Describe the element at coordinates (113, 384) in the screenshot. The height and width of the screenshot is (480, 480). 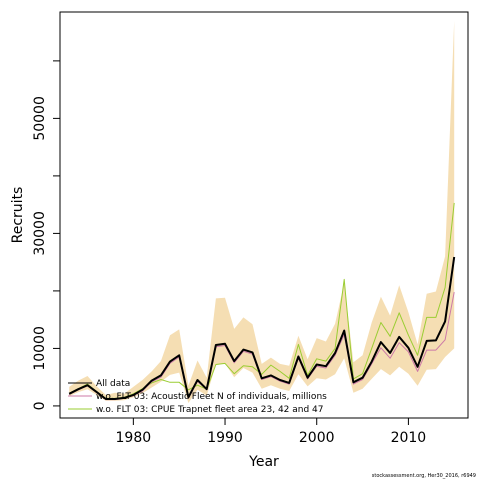
I see `legend-label-0: All data` at that location.